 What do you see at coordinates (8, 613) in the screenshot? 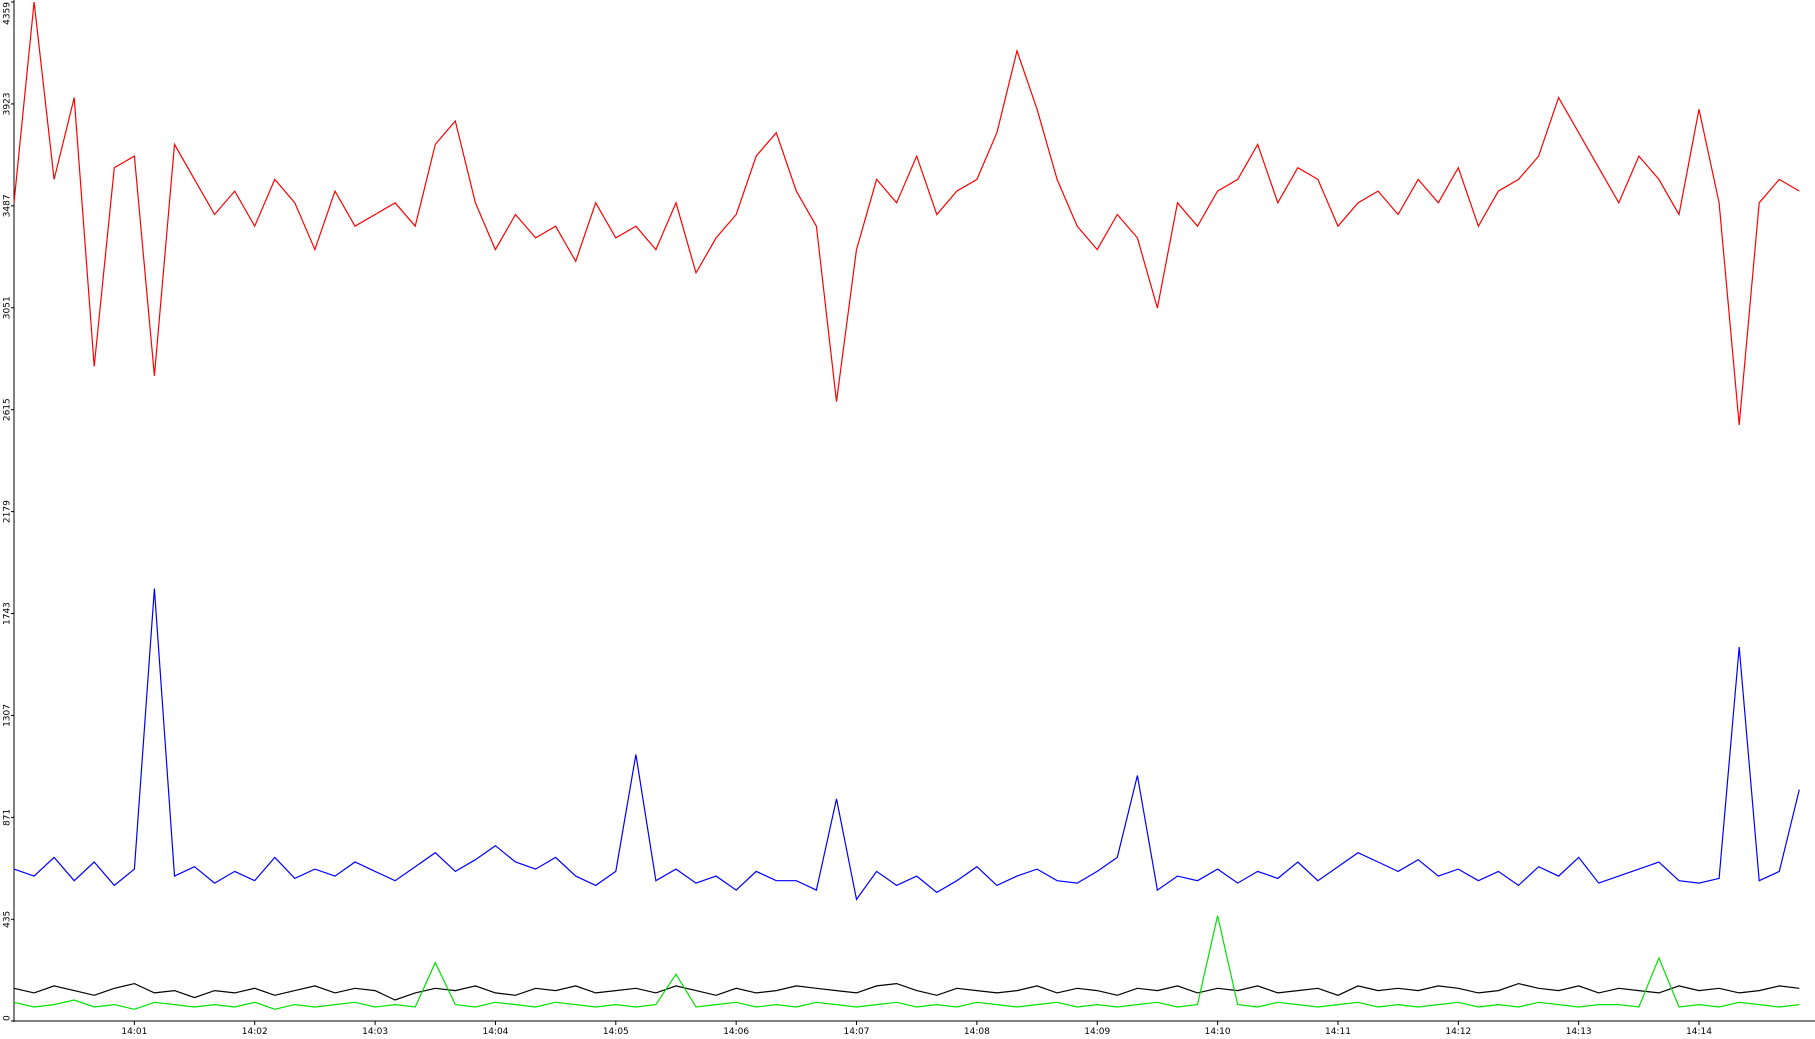
I see `y-tick-label: 1743` at bounding box center [8, 613].